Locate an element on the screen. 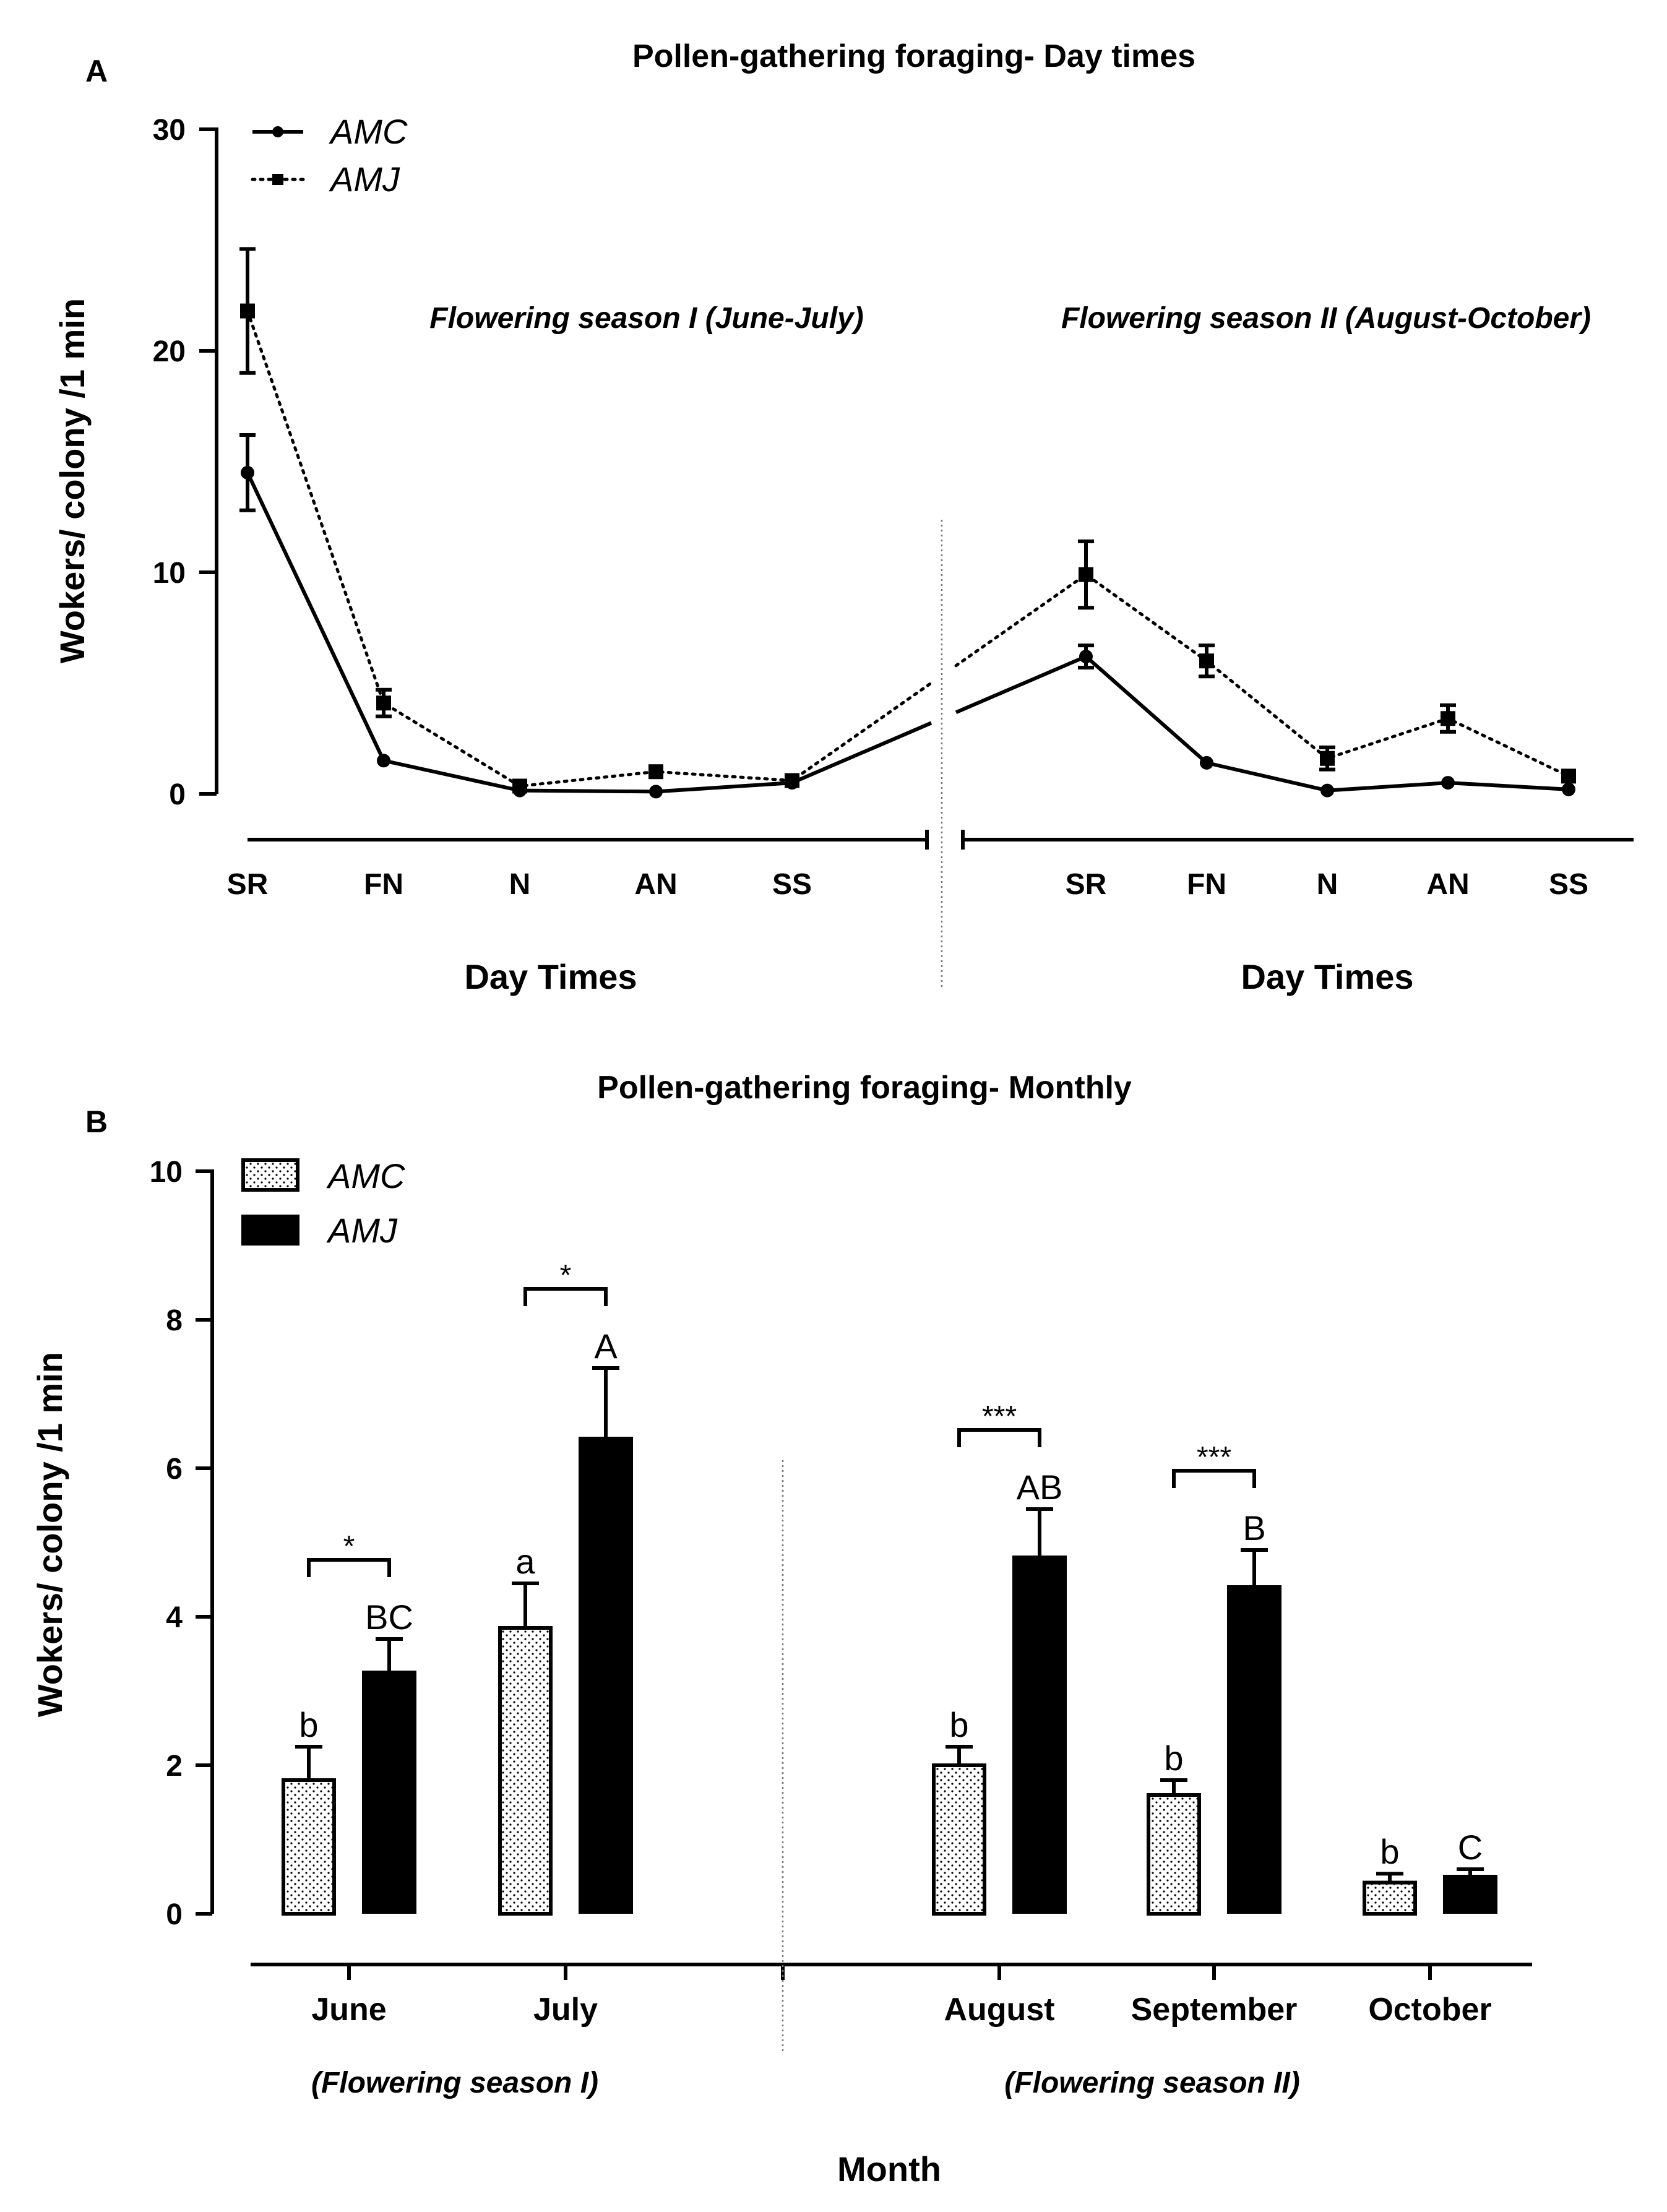 The image size is (1667, 2212). panel-b-bar-amj-september is located at coordinates (1254, 1749).